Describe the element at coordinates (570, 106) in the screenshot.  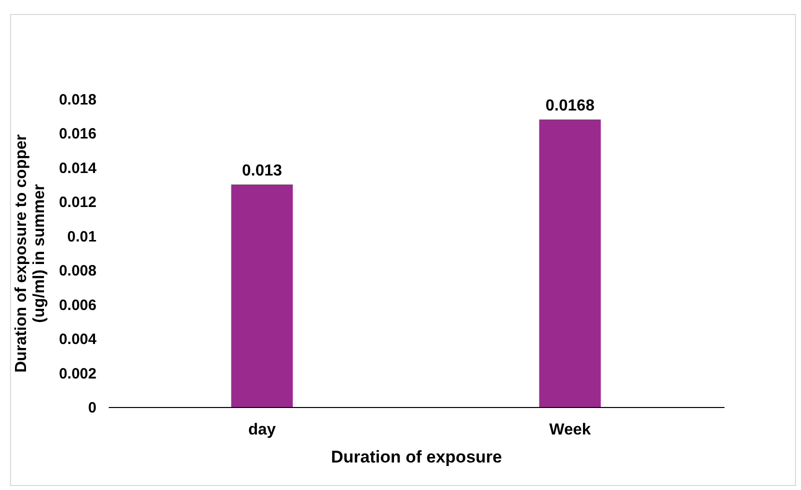
I see `data-label: 0.0168` at that location.